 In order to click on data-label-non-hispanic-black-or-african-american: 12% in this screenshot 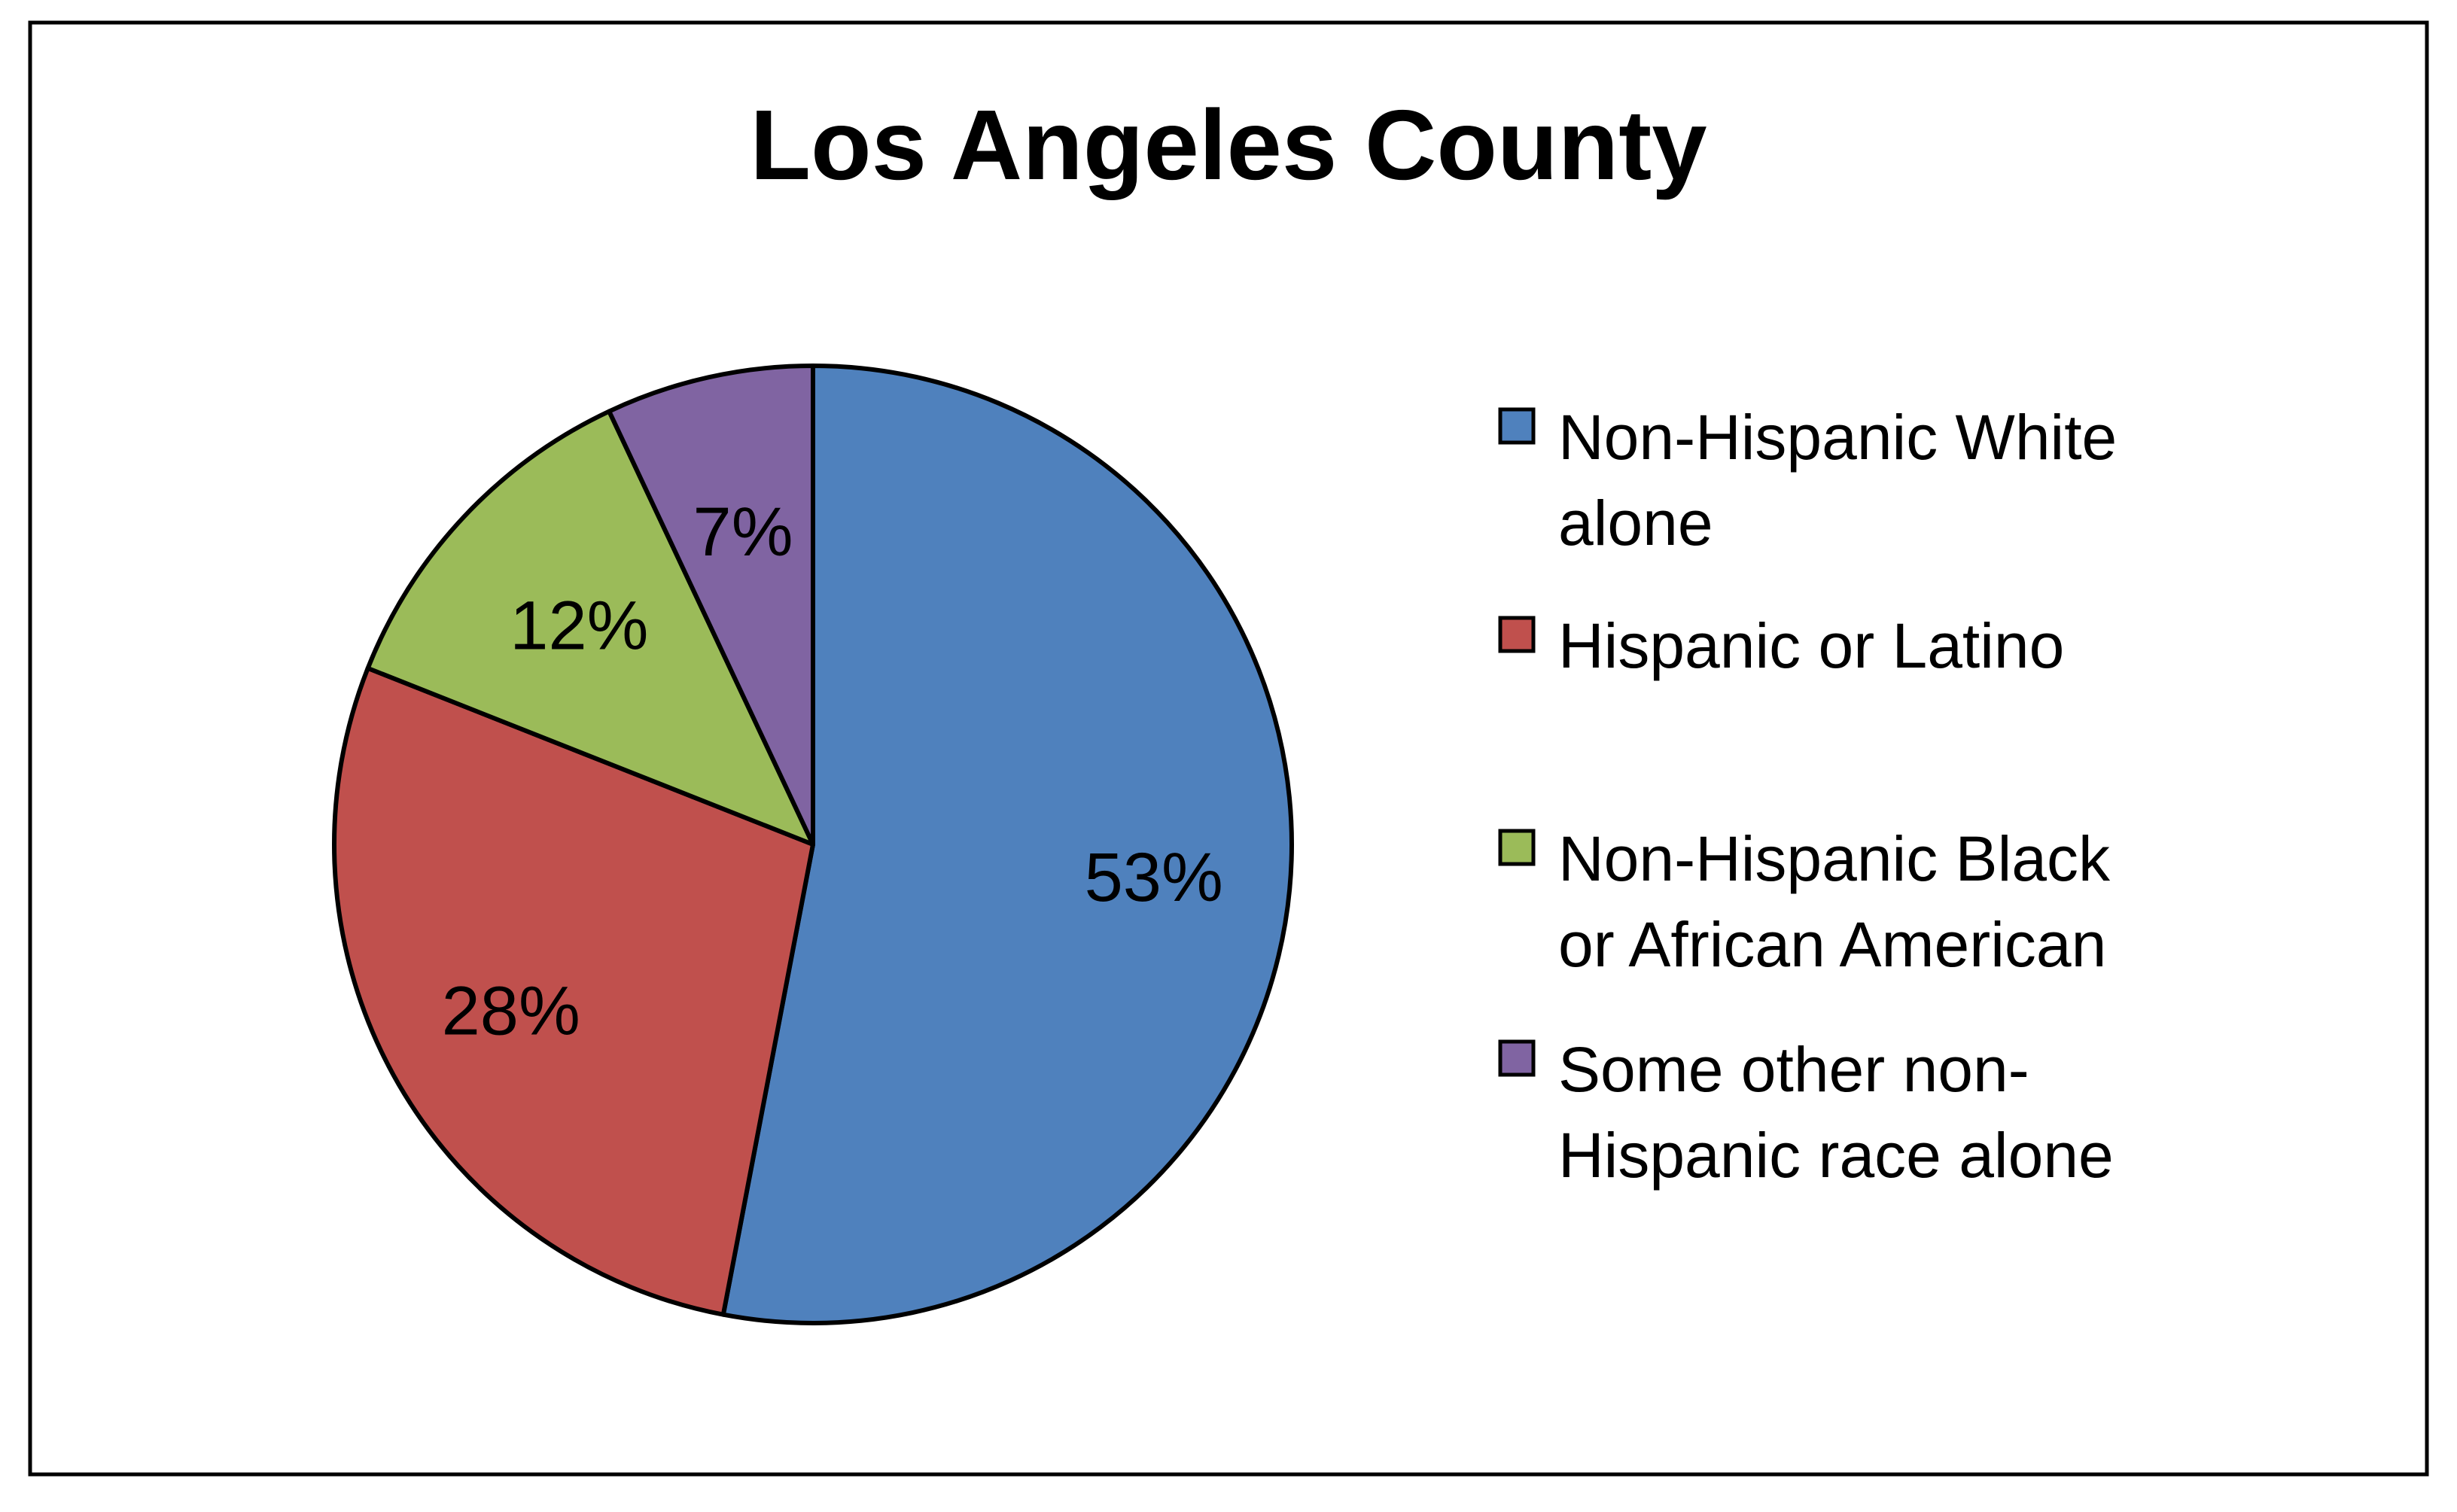, I will do `click(579, 625)`.